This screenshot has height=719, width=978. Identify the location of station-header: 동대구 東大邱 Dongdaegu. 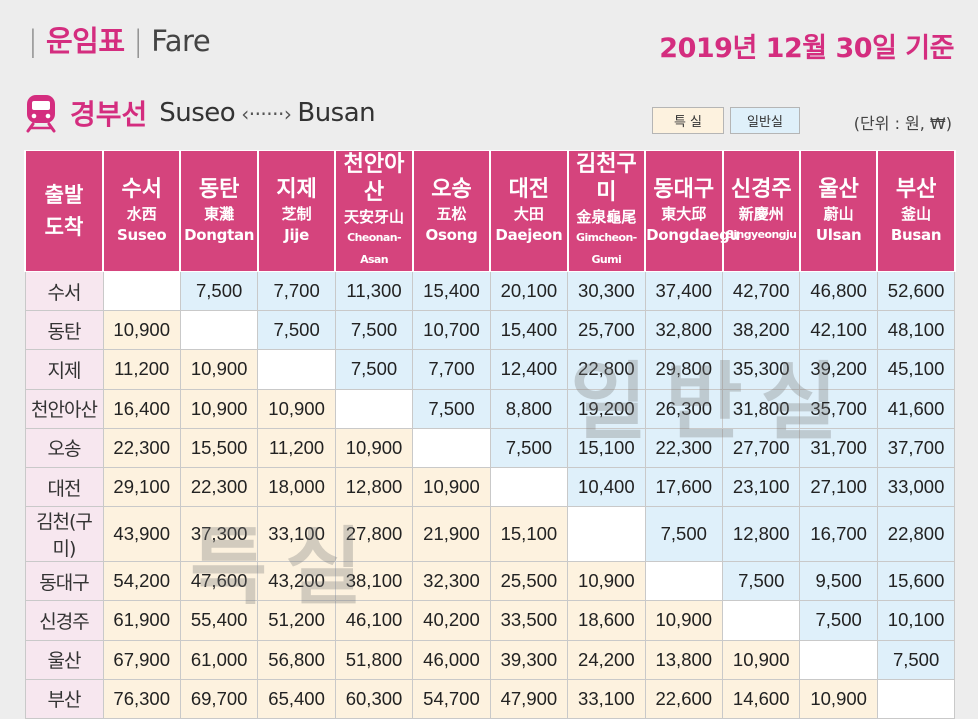
(692, 211).